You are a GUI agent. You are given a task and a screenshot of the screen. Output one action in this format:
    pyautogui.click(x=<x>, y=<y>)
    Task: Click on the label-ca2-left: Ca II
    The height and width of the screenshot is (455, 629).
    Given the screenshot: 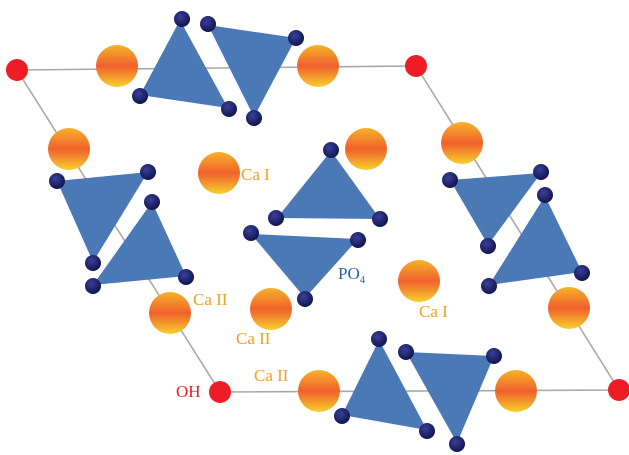 What is the action you would take?
    pyautogui.click(x=210, y=299)
    